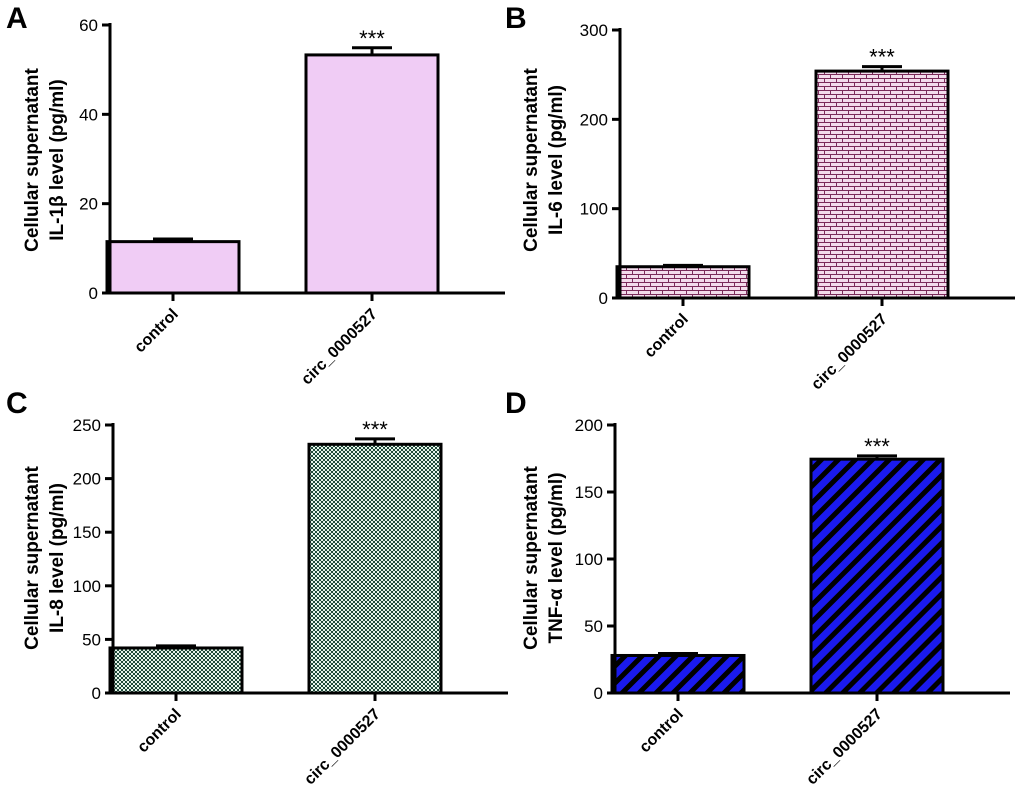  Describe the element at coordinates (88, 114) in the screenshot. I see `y-tick-label: 40` at that location.